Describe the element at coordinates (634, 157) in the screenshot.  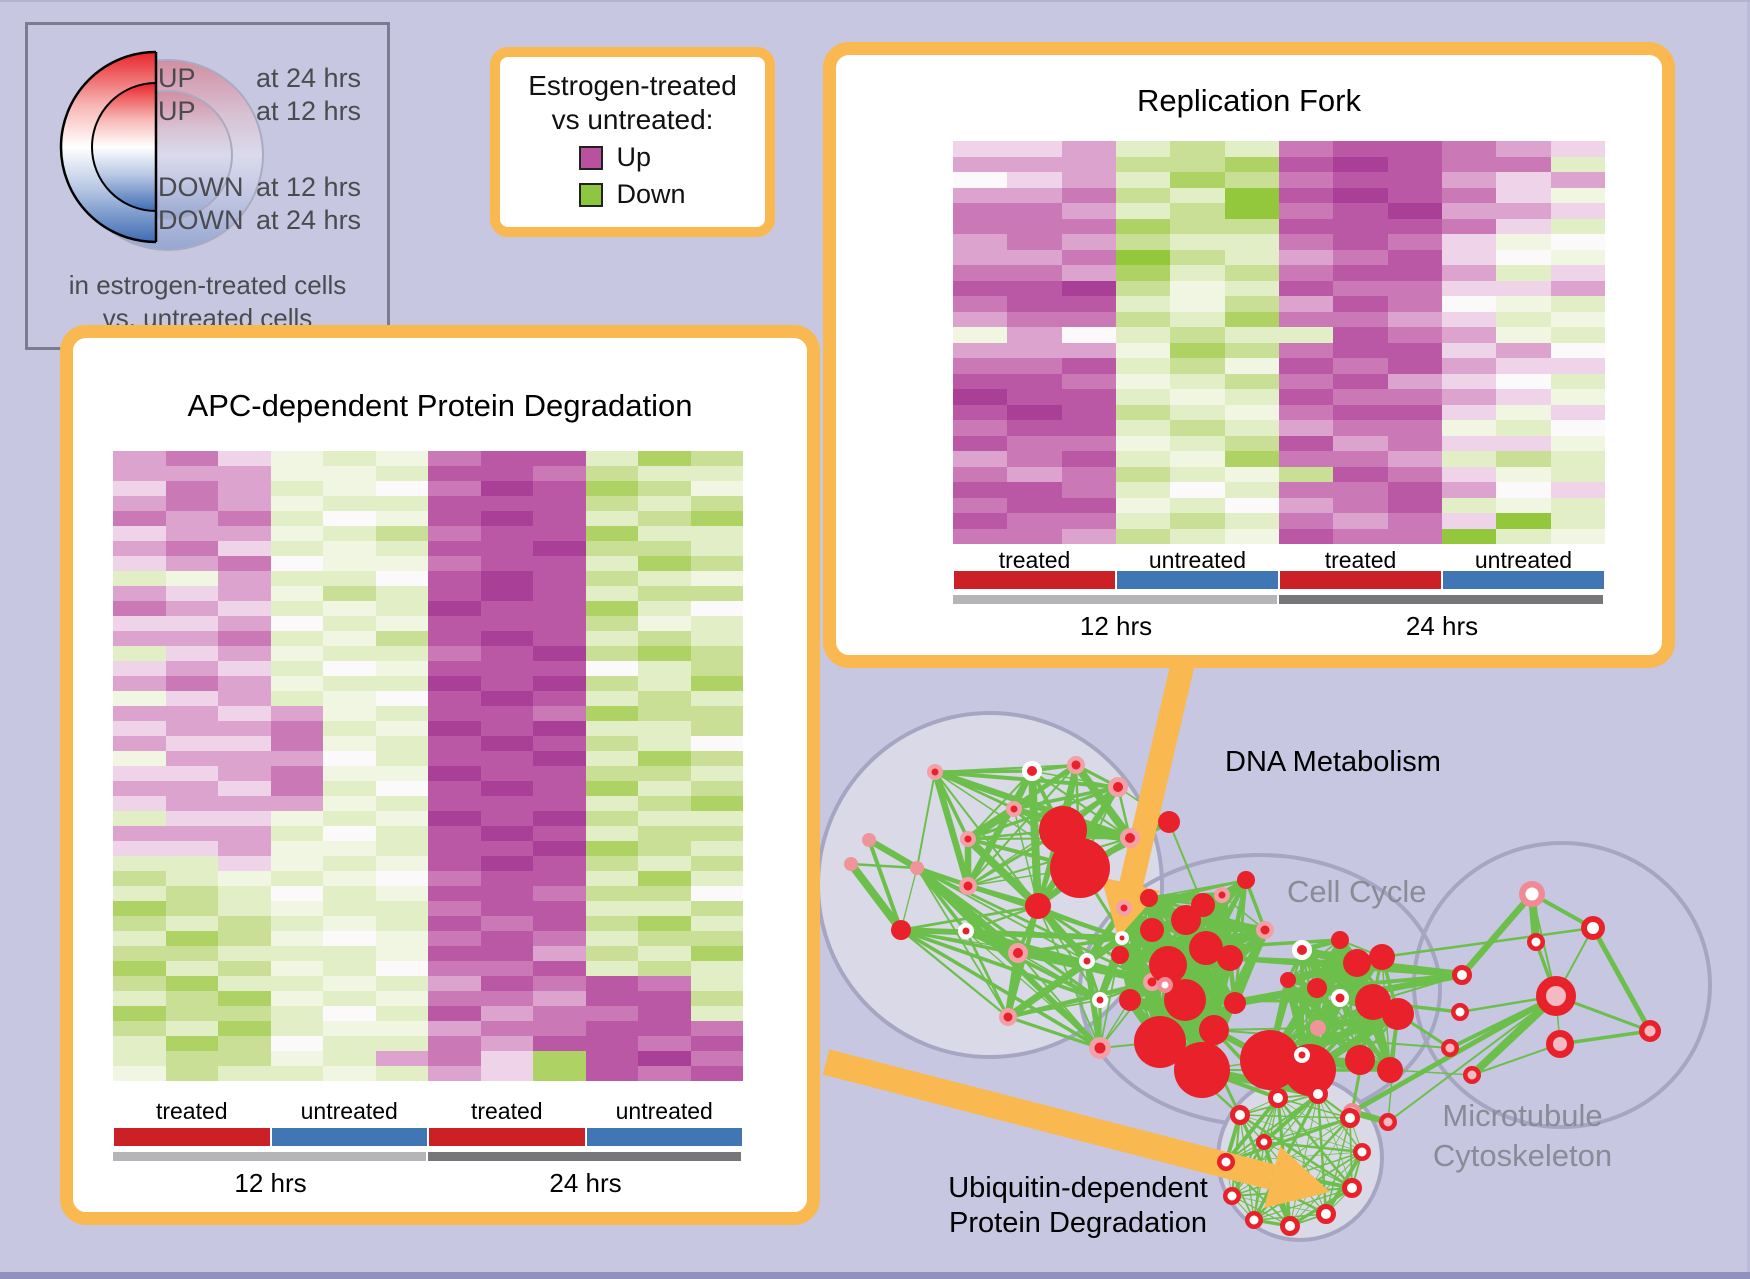
I see `up-label: Up` at that location.